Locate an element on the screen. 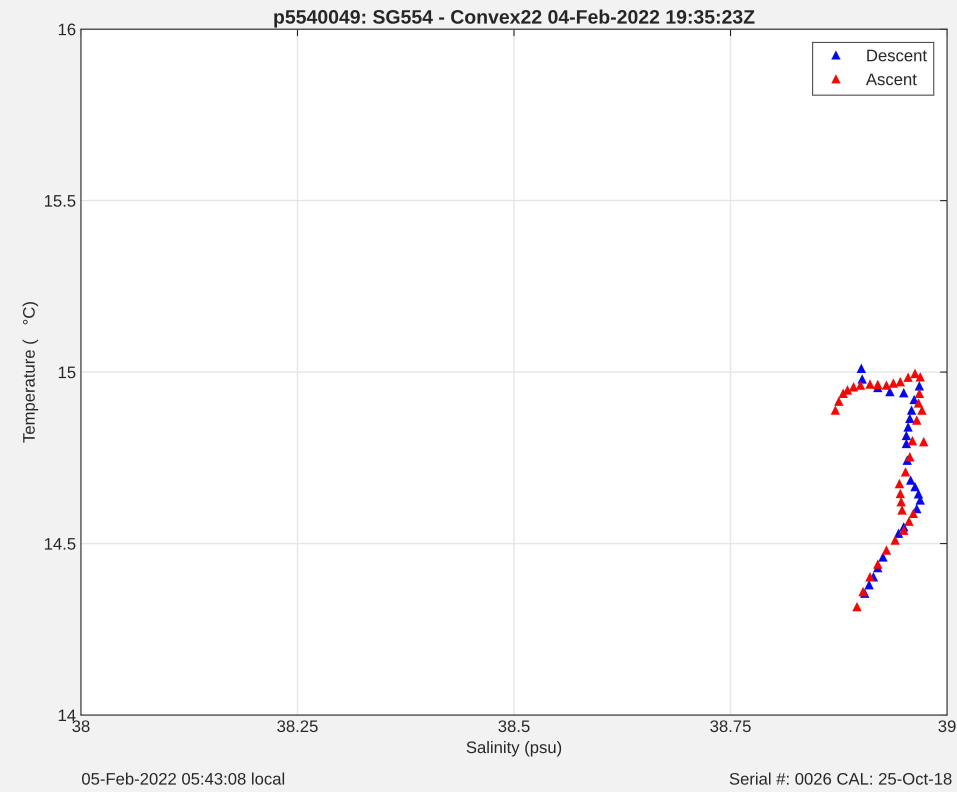  x-axis-title: Salinity (psu) is located at coordinates (514, 748).